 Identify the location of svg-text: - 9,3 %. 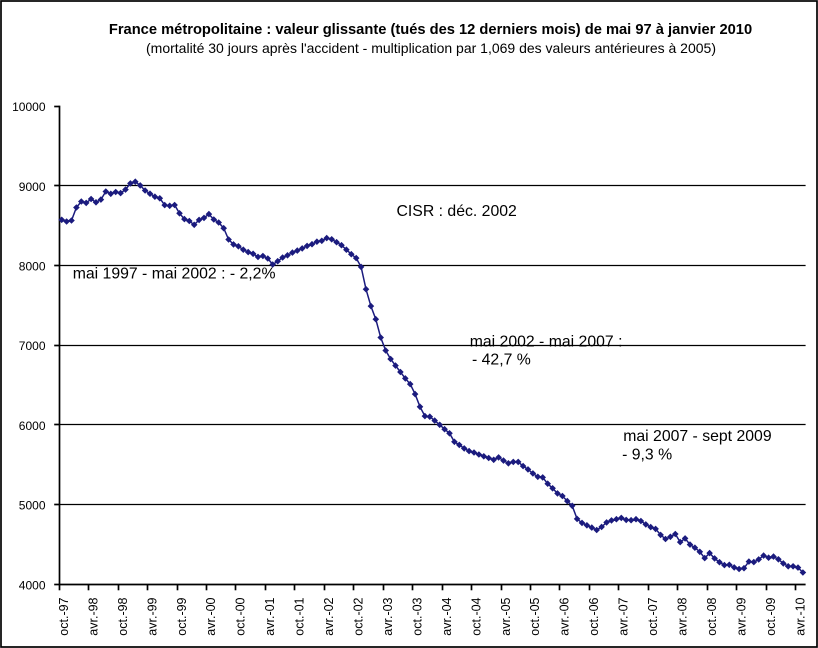
(647, 455).